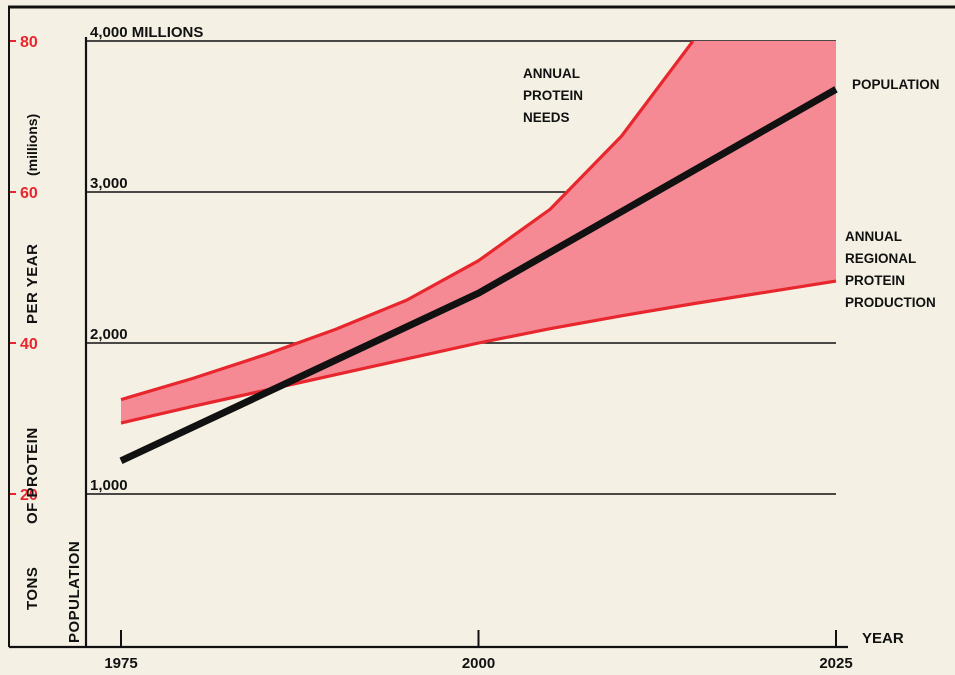 This screenshot has width=955, height=675. I want to click on x-tick-label-1975: 1975, so click(120, 663).